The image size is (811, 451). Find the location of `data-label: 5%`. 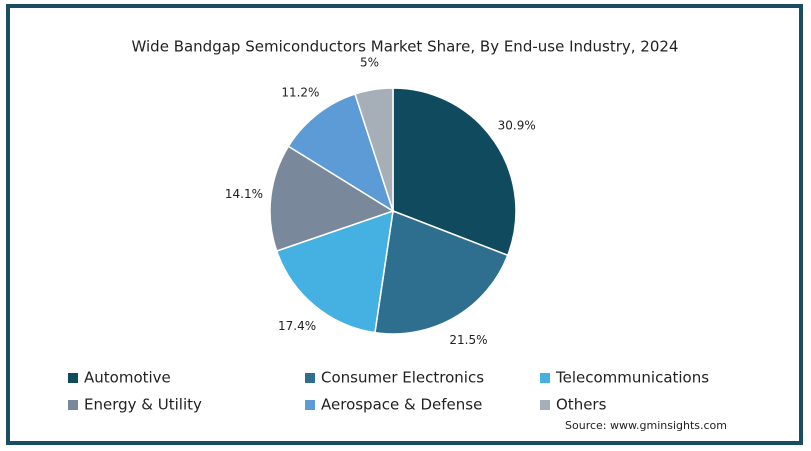

data-label: 5% is located at coordinates (369, 62).